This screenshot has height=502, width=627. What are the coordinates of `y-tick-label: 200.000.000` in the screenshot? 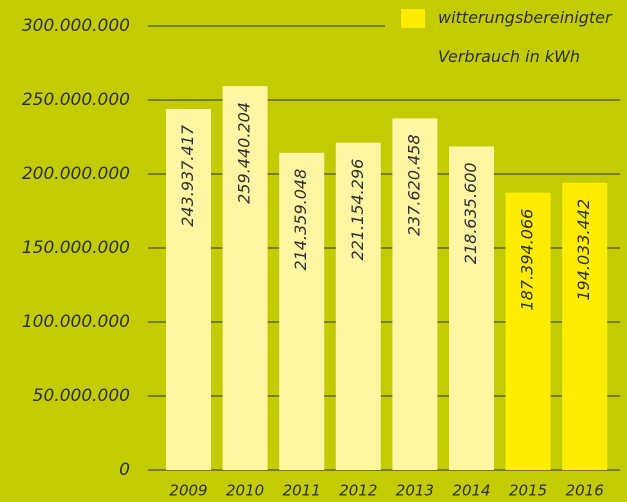 It's located at (76, 174).